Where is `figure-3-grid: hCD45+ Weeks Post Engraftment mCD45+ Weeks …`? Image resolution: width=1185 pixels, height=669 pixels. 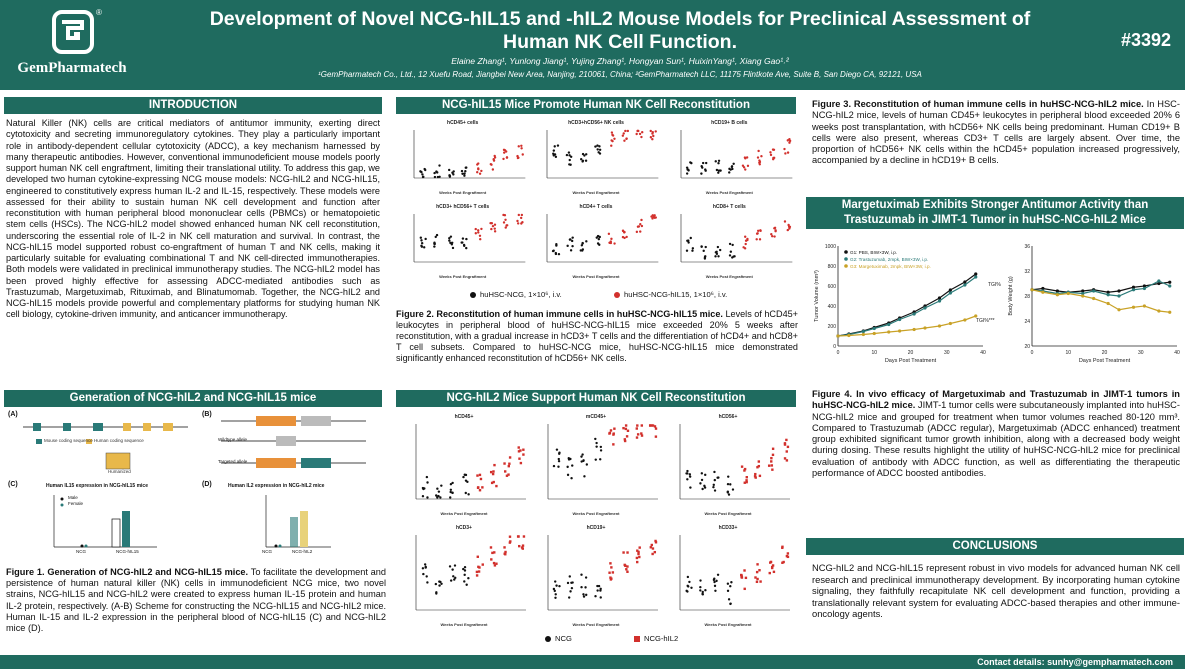
figure-3-grid: hCD45+ Weeks Post Engraftment mCD45+ Weeks … is located at coordinates (596, 523).